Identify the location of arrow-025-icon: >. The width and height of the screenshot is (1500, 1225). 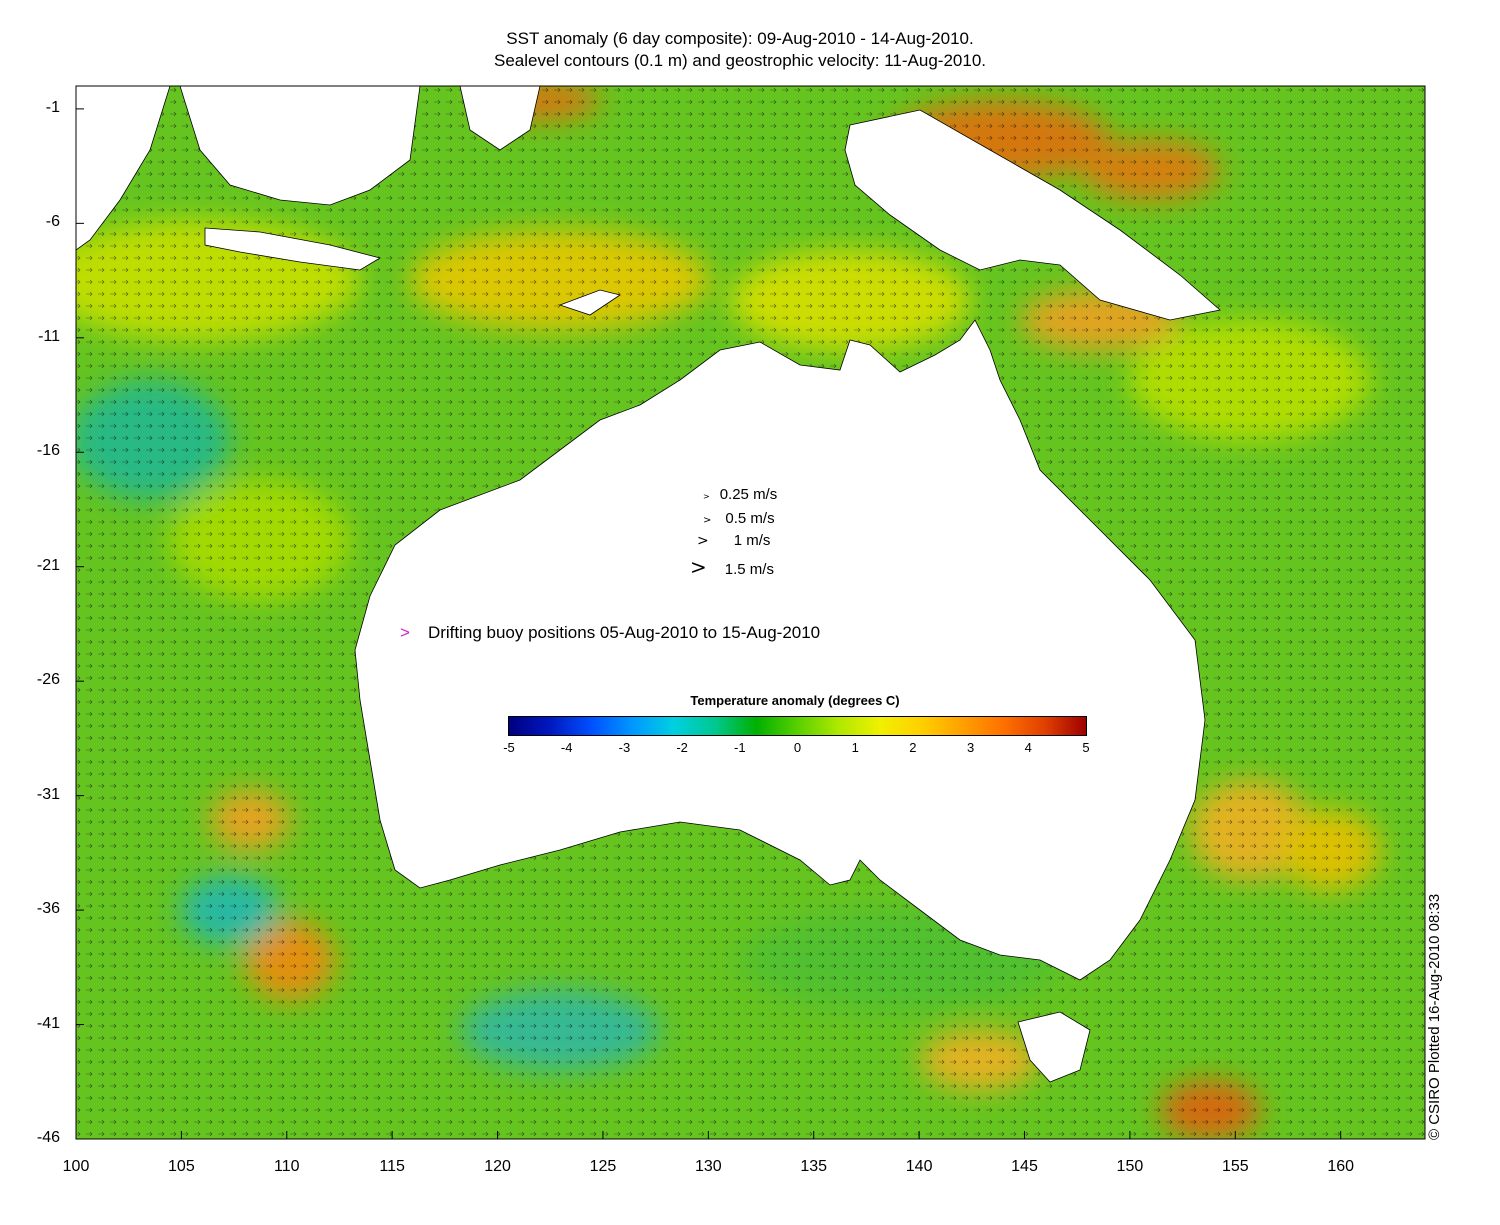
(706, 496).